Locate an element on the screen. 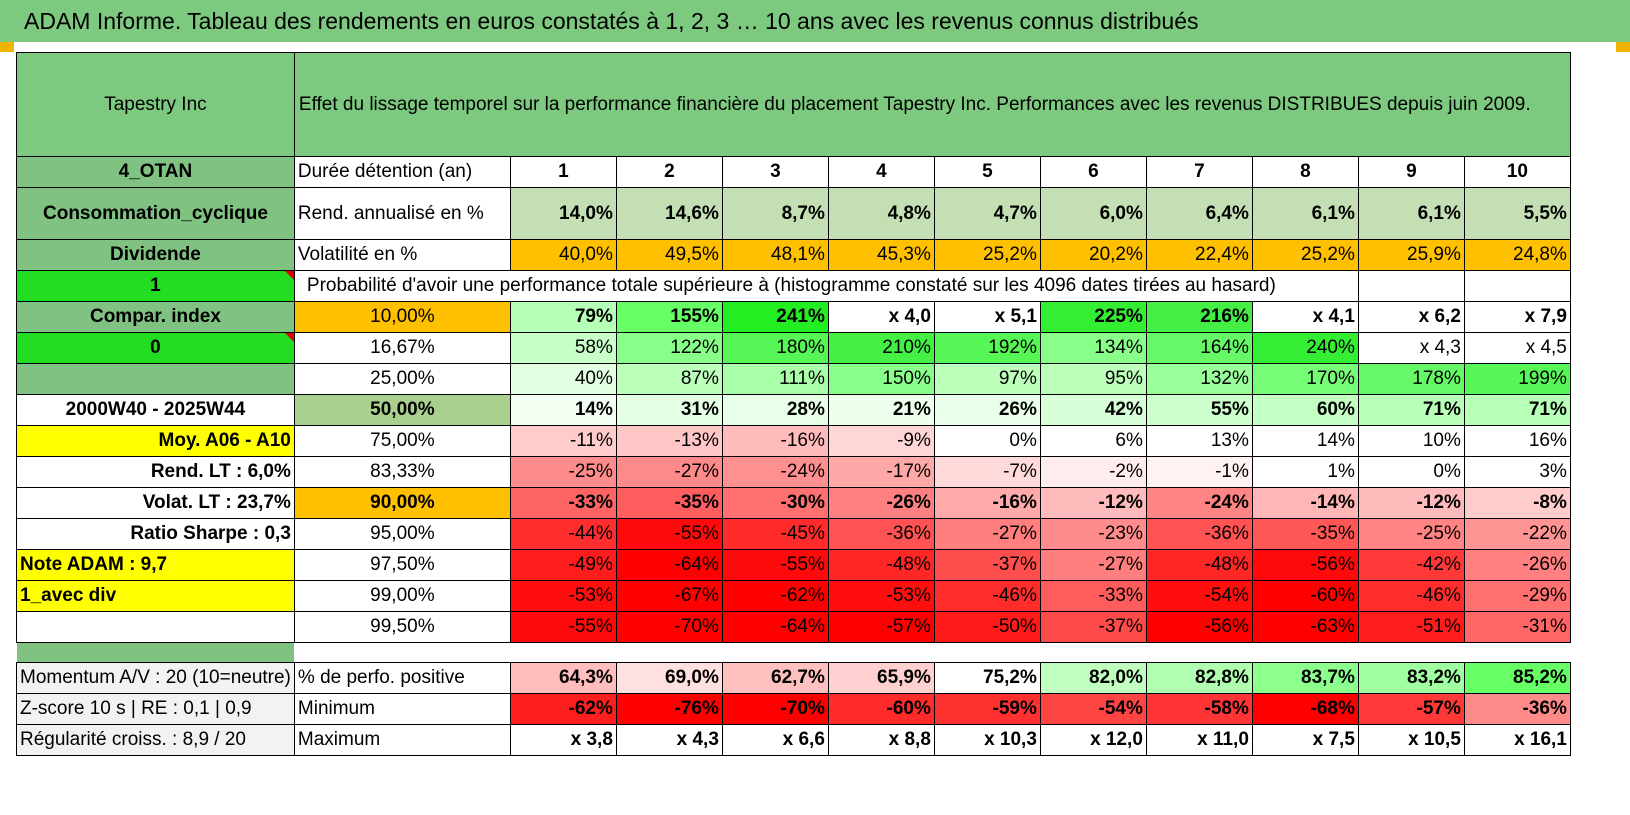 The image size is (1630, 815). percentile-value-cell: -26% is located at coordinates (1517, 565).